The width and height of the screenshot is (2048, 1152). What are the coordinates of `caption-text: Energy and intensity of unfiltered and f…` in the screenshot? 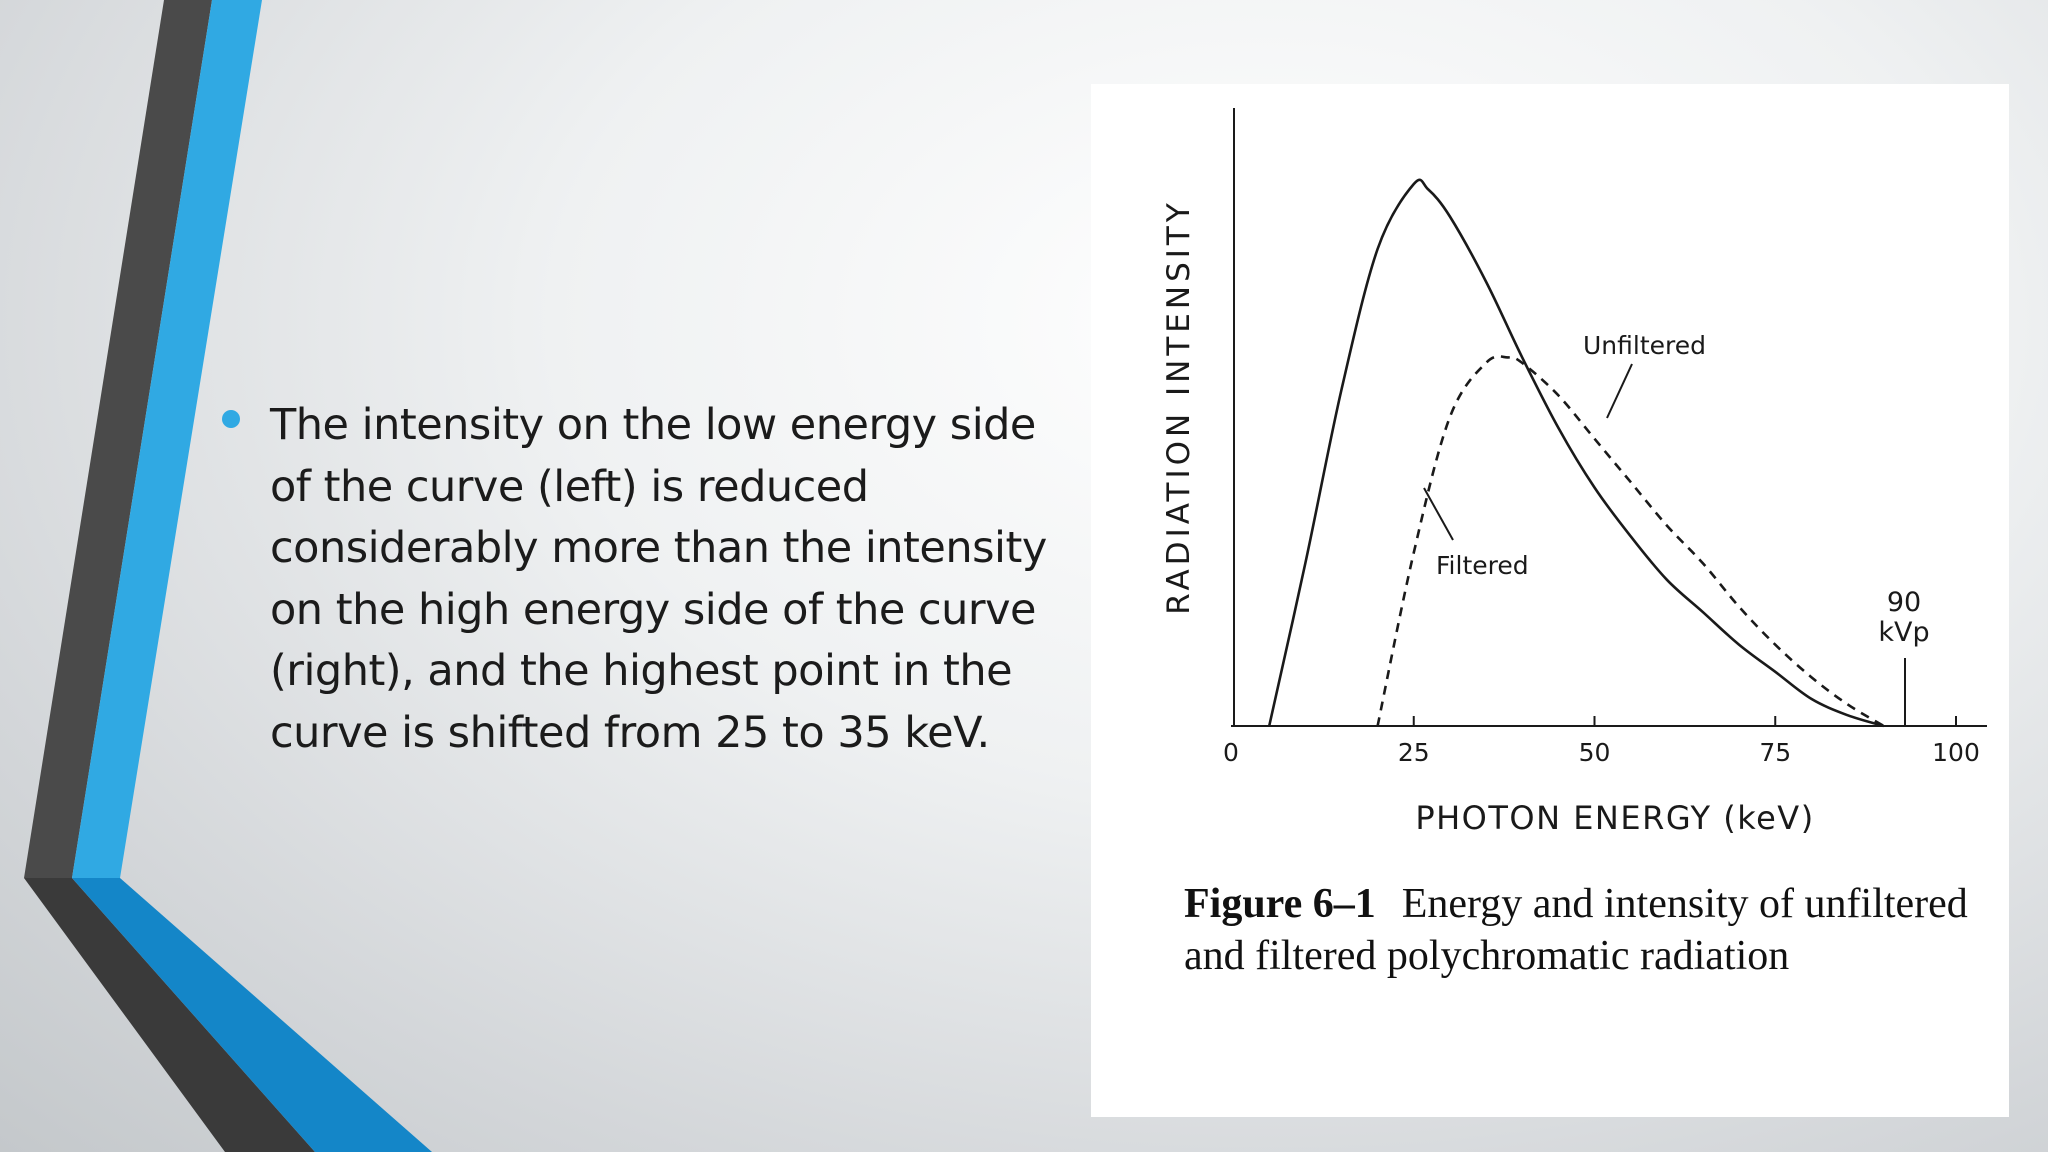 It's located at (1576, 930).